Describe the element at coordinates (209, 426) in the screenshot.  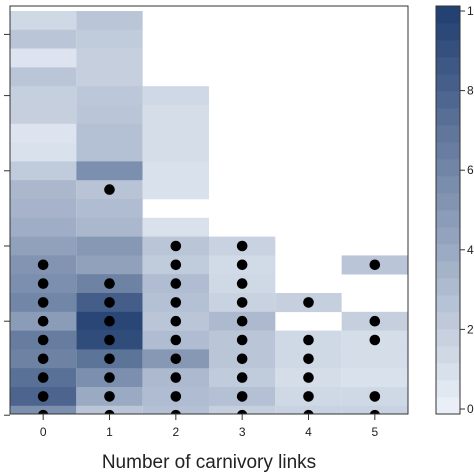
I see `x-axis: 0 1 2 3 4 5` at that location.